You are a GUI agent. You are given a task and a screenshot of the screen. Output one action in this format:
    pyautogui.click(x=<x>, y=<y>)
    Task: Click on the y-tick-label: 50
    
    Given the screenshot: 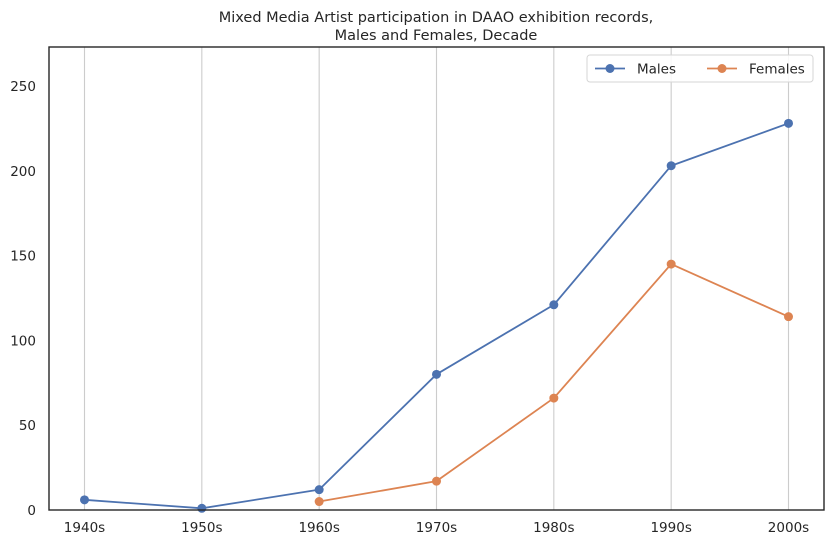 What is the action you would take?
    pyautogui.click(x=27, y=426)
    